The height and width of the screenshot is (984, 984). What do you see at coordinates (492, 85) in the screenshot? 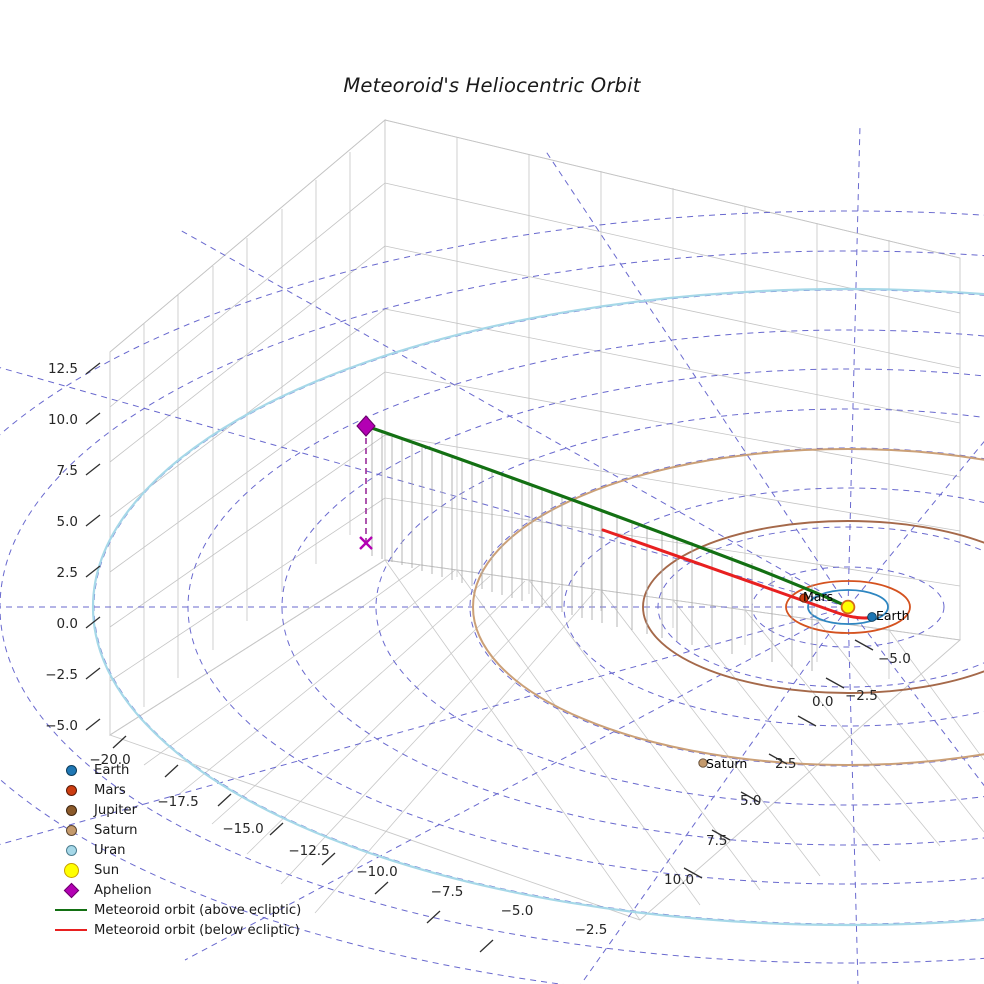
I see `page-title: Meteoroid's Heliocentric Orbit` at bounding box center [492, 85].